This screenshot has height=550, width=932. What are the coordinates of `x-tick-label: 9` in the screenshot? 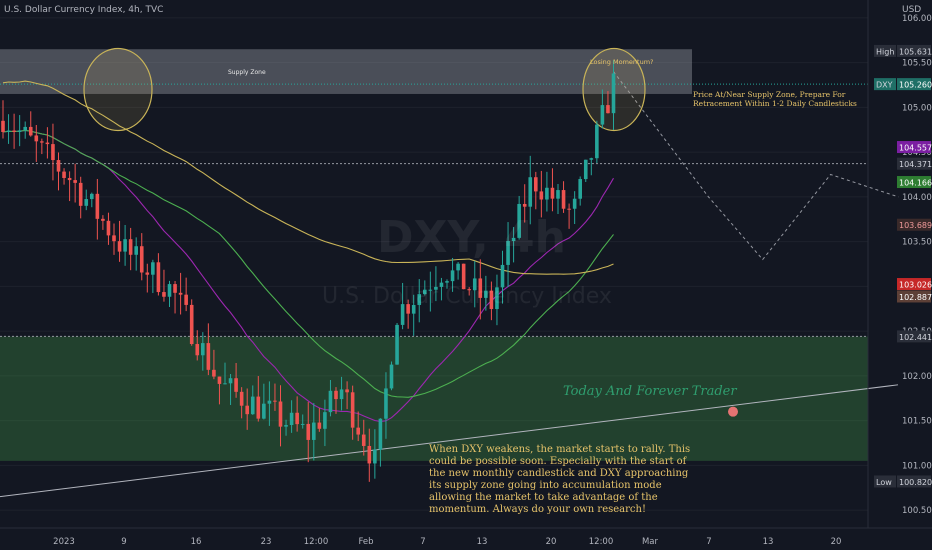 It's located at (123, 542).